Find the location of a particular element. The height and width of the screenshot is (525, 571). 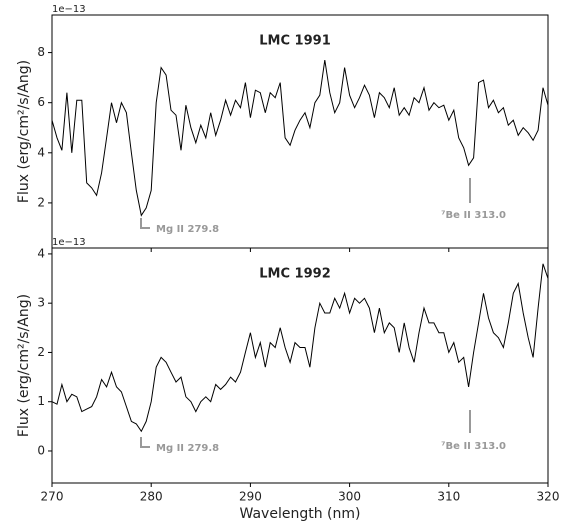

x-tick-label: 280 is located at coordinates (151, 497).